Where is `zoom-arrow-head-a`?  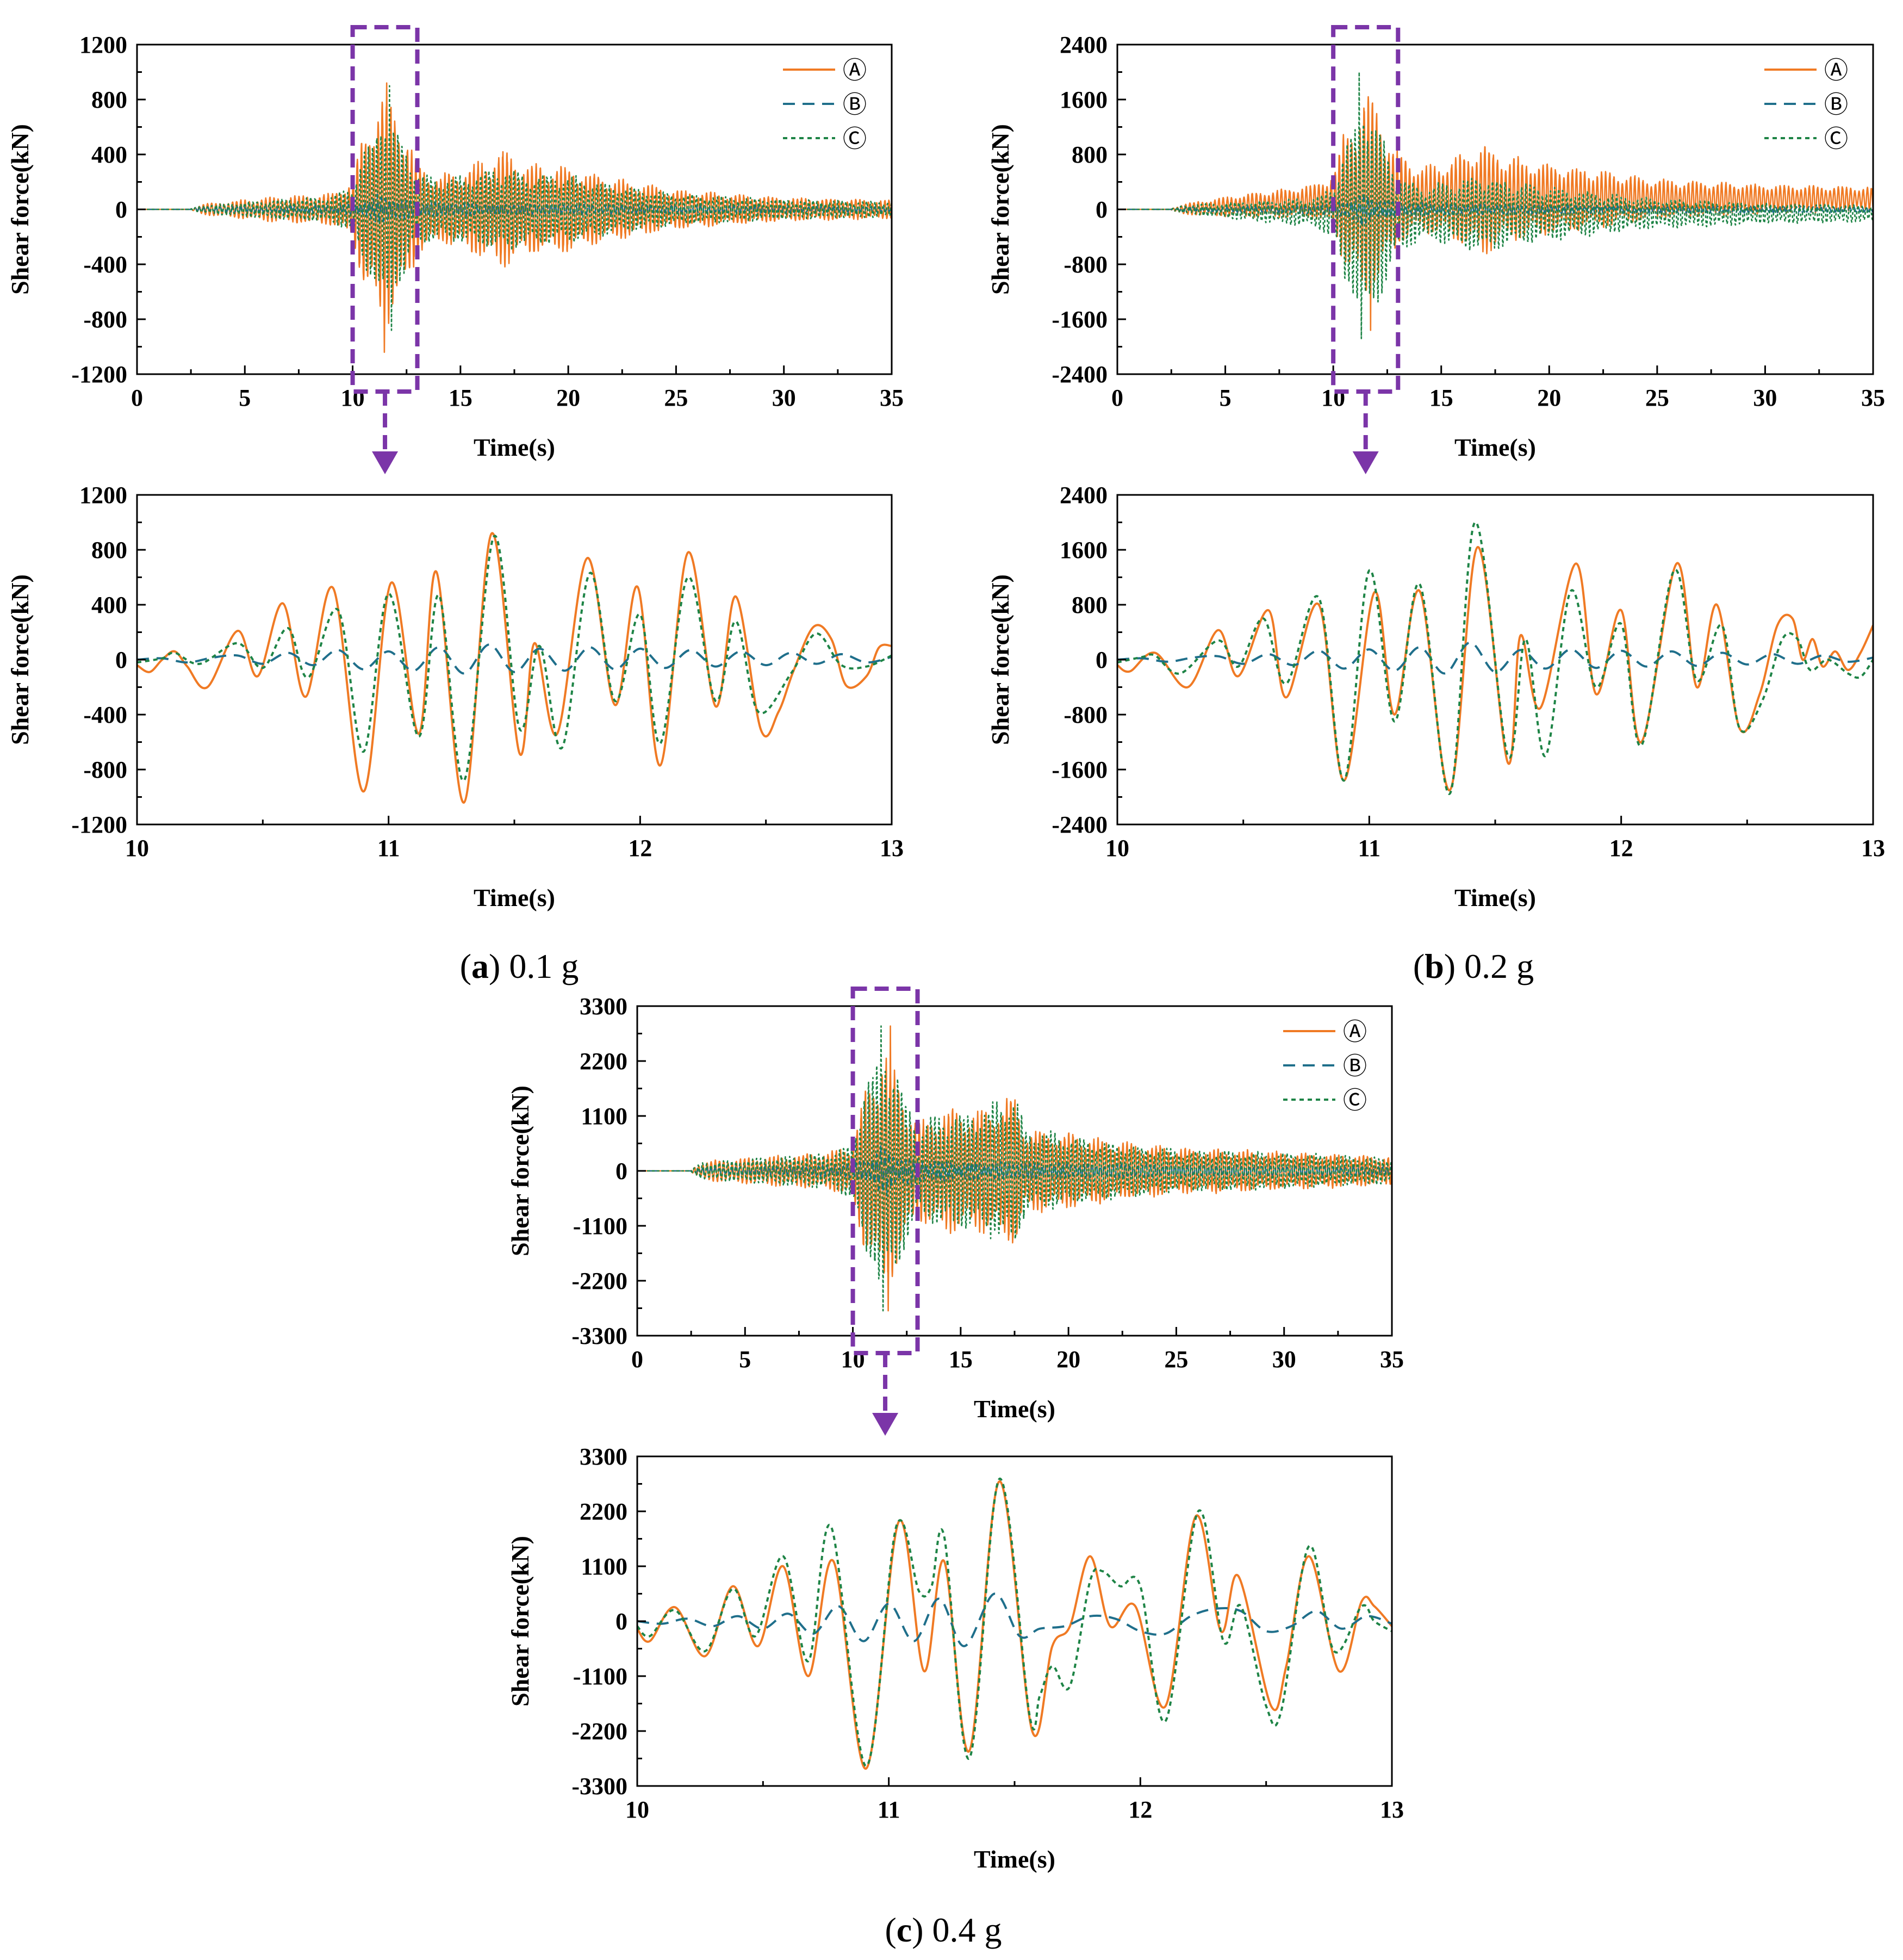
zoom-arrow-head-a is located at coordinates (385, 462).